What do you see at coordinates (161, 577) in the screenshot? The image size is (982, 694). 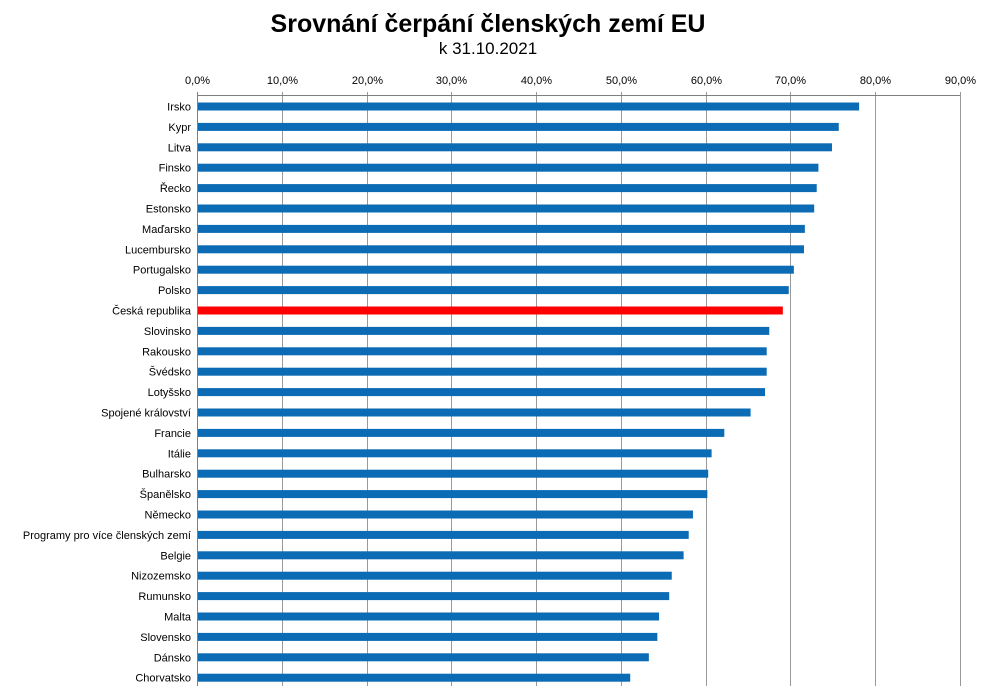 I see `category-label: Nizozemsko` at bounding box center [161, 577].